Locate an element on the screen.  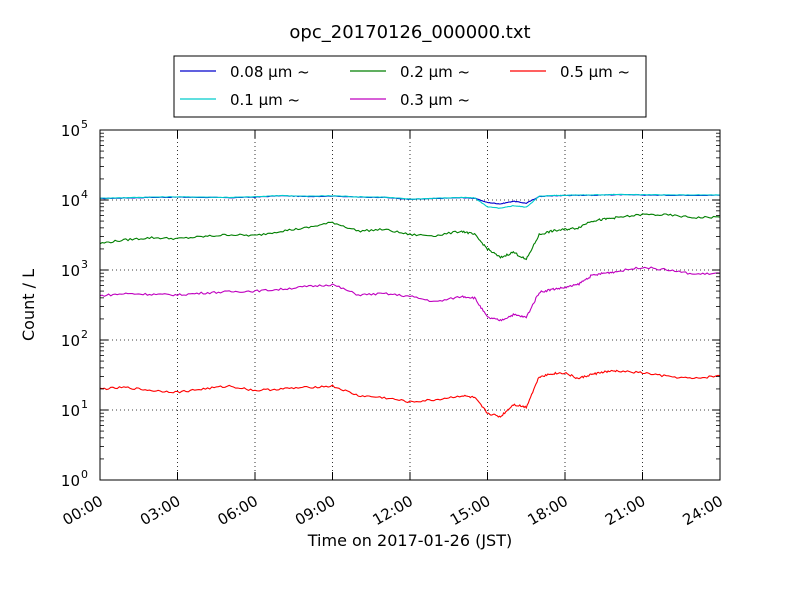
x-tick-label: 15:00 is located at coordinates (470, 510).